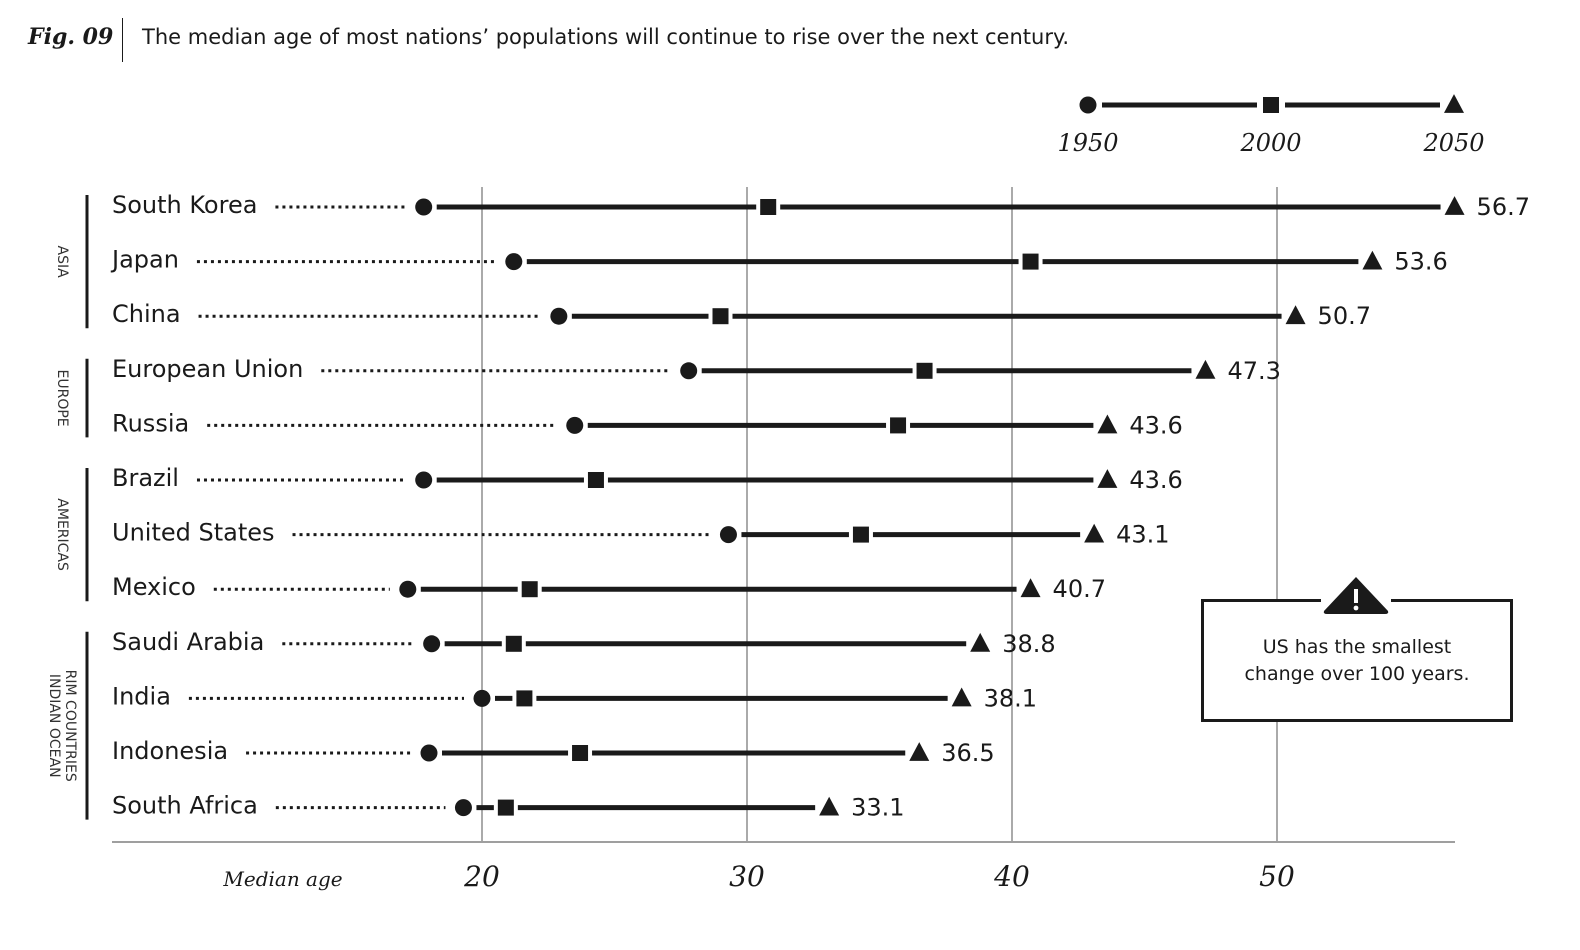 This screenshot has width=1580, height=950. Describe the element at coordinates (1270, 143) in the screenshot. I see `legend-label-2000: 2000` at that location.